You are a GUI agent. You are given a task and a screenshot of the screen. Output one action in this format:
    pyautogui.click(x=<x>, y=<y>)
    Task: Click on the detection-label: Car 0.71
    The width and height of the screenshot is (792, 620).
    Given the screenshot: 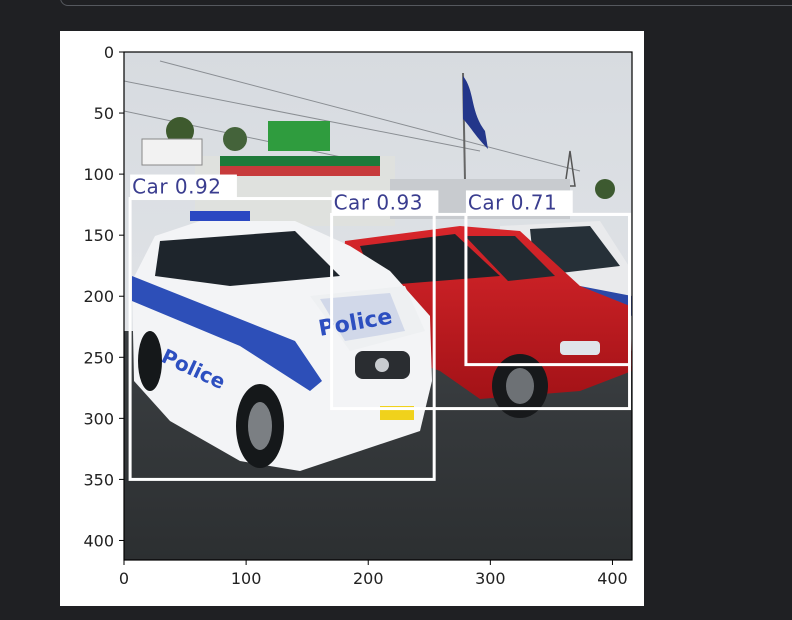 What is the action you would take?
    pyautogui.click(x=512, y=202)
    